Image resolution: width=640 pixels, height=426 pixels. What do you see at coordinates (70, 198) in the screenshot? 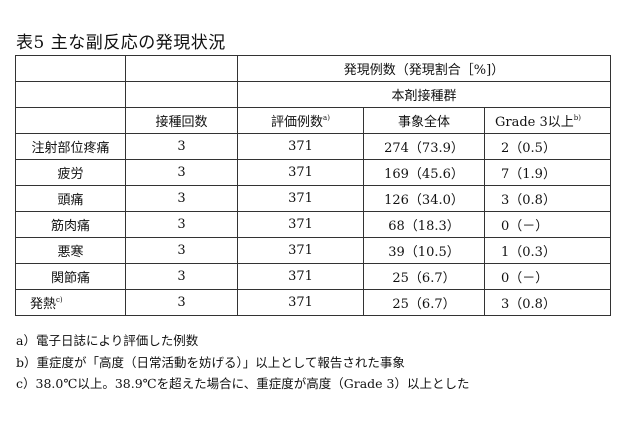
I see `event-name: 頭痛` at bounding box center [70, 198].